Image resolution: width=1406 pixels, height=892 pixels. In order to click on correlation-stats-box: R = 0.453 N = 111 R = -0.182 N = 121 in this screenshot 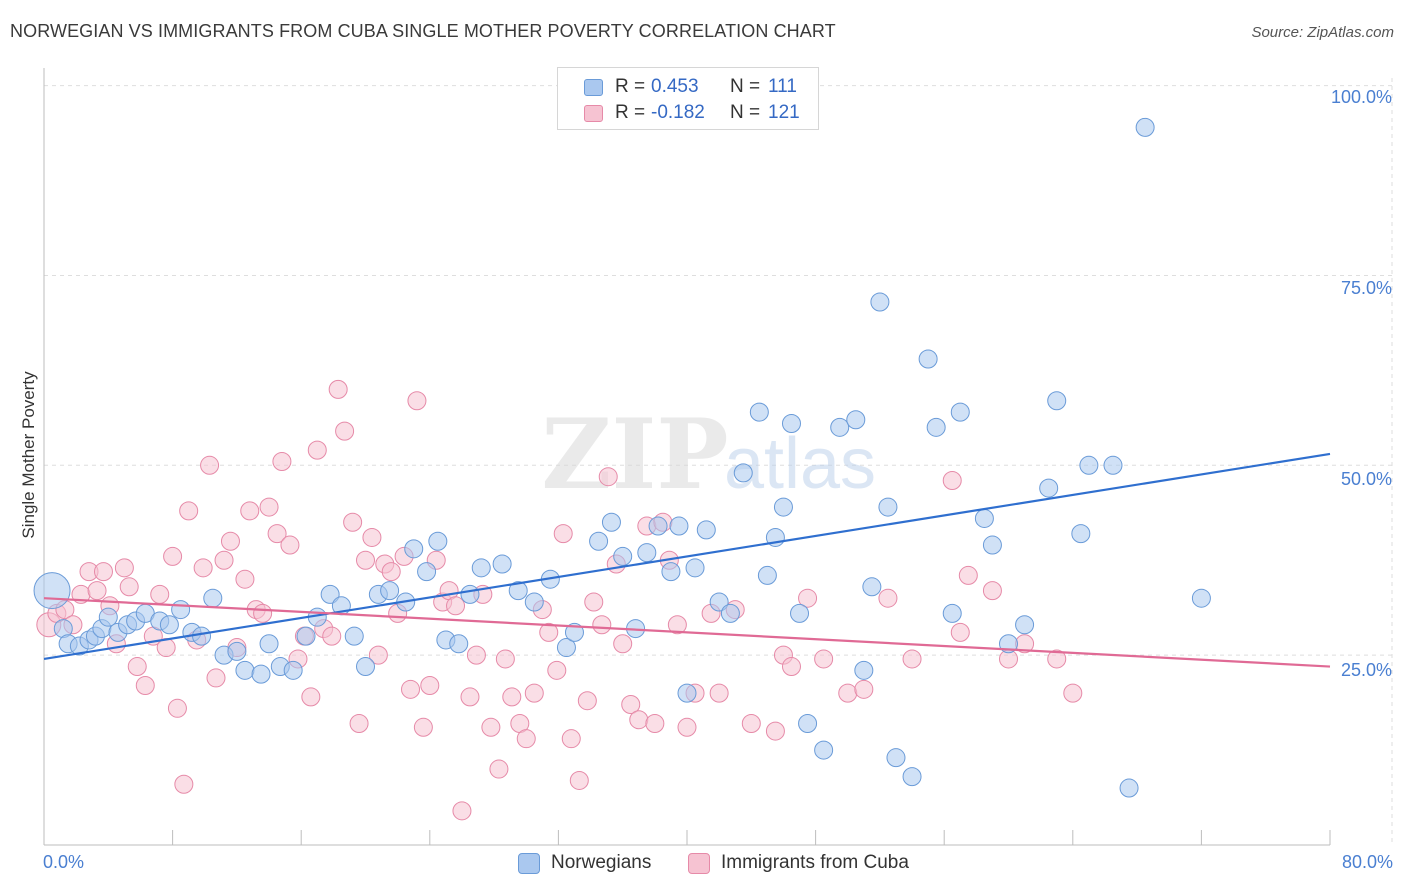, I will do `click(688, 98)`.